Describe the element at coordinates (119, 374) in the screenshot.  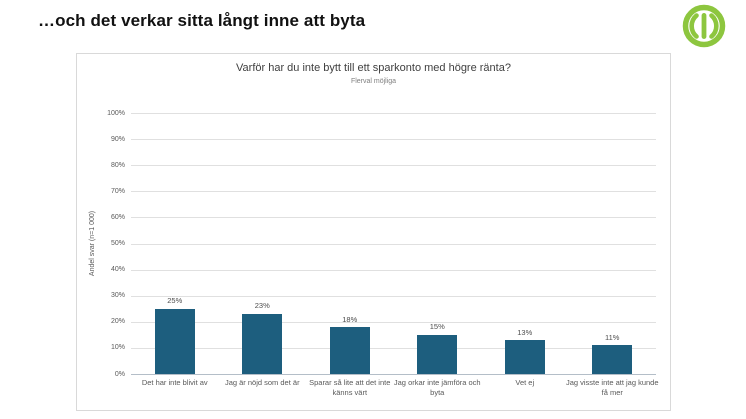
I see `y-tick-label: 0%` at that location.